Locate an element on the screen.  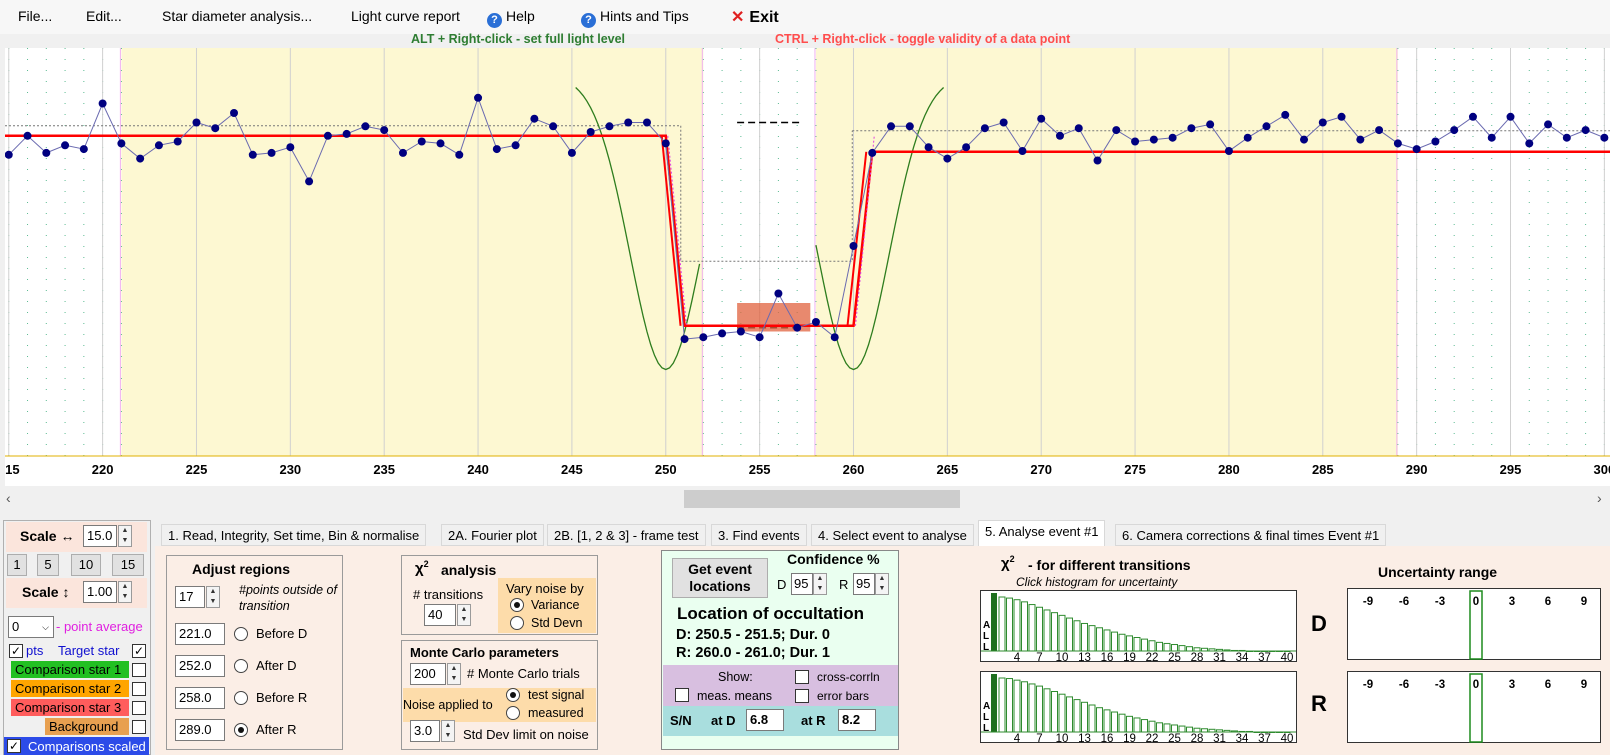
x-tick-label: 225 is located at coordinates (197, 469).